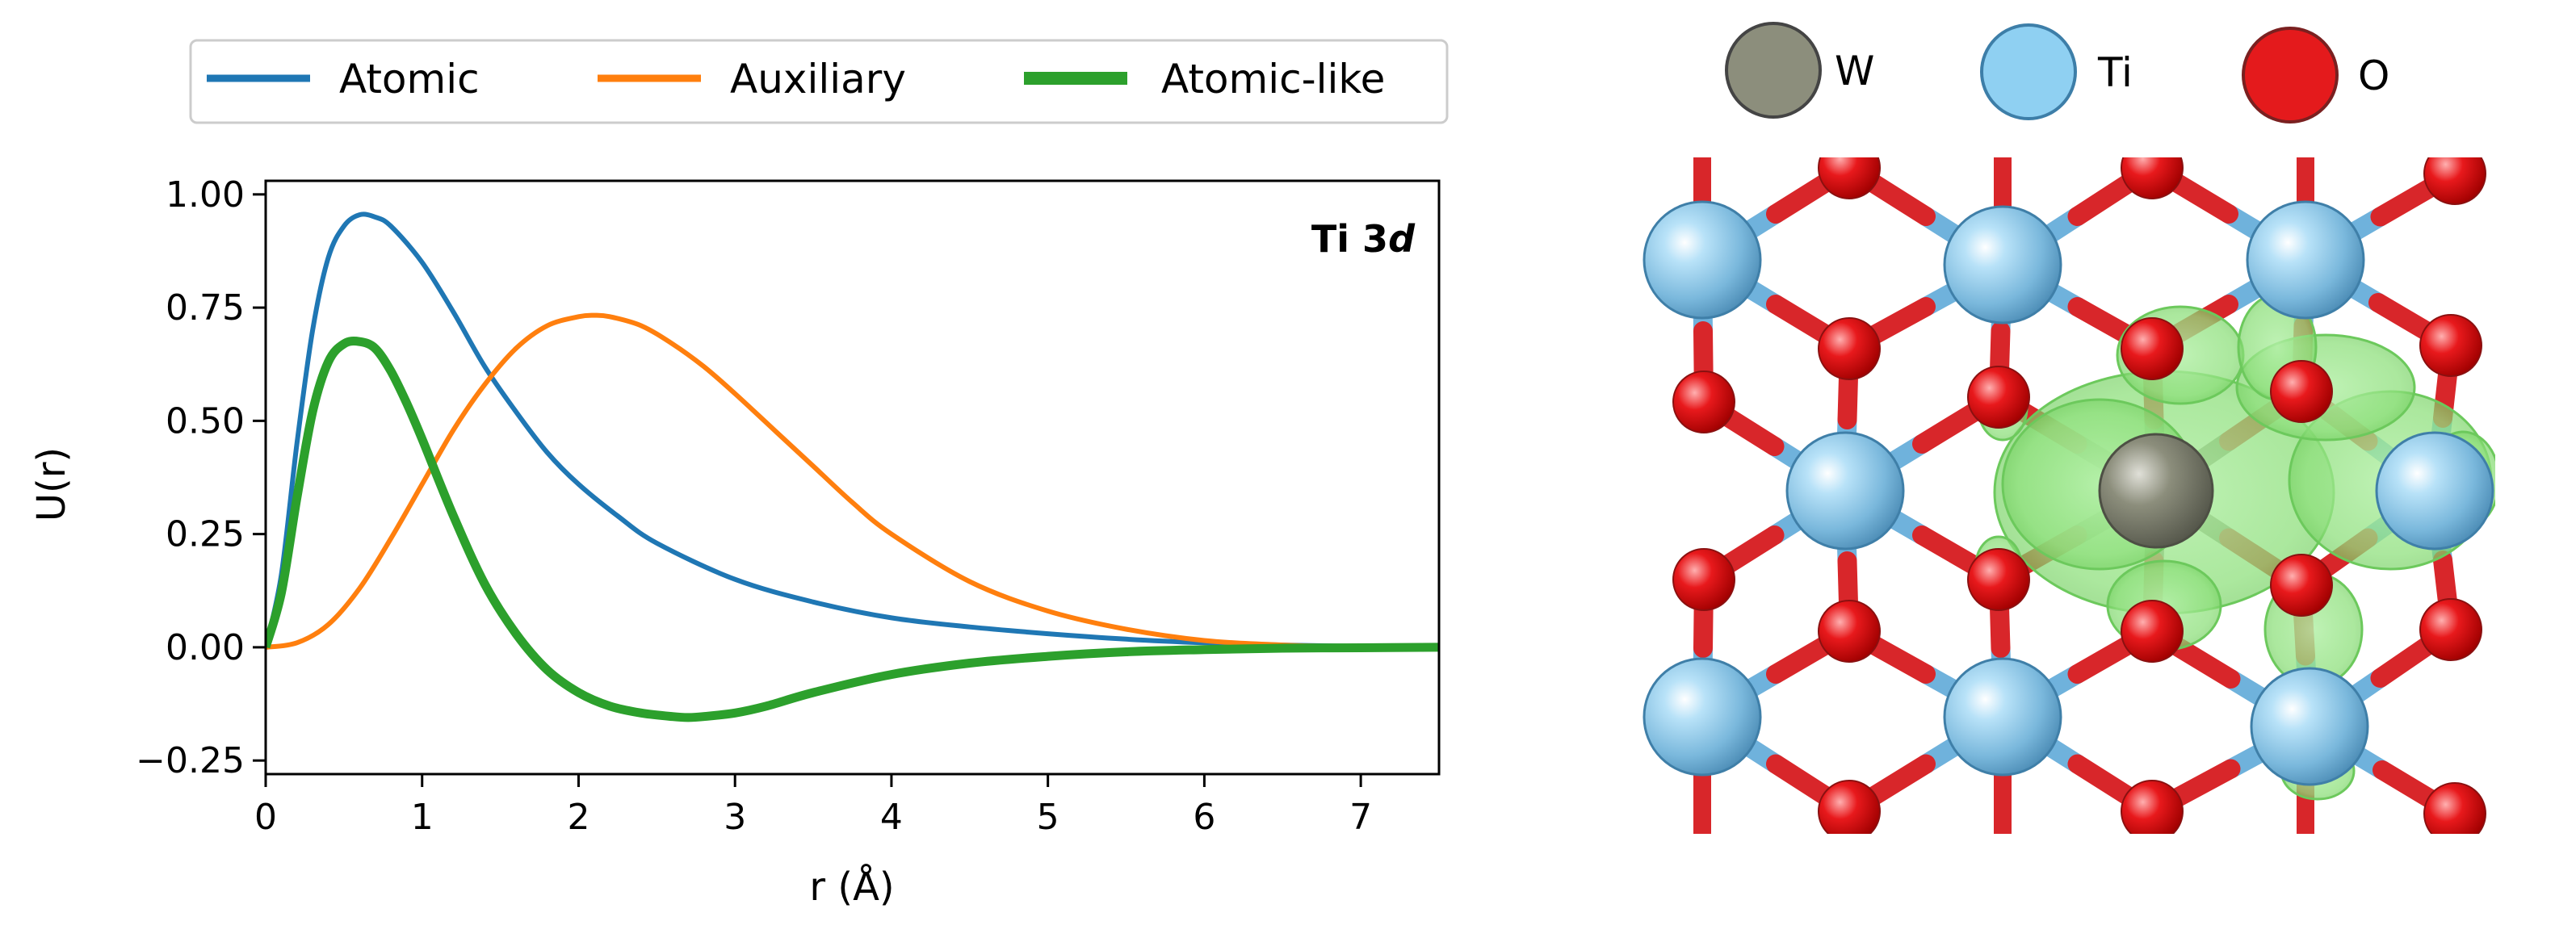 The width and height of the screenshot is (2576, 942). What do you see at coordinates (2373, 75) in the screenshot?
I see `o-atom-label: O` at bounding box center [2373, 75].